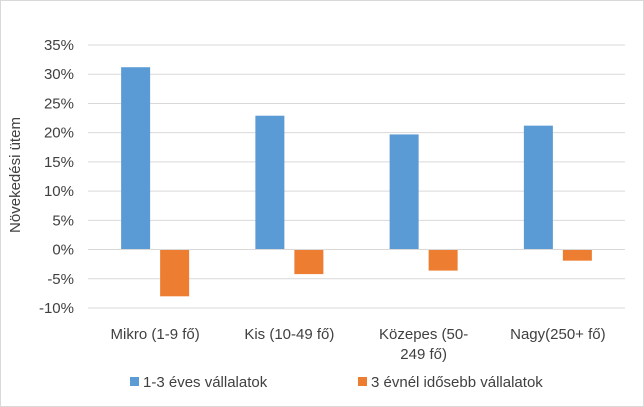 The image size is (644, 407). I want to click on y-tick-label: -10%, so click(56, 308).